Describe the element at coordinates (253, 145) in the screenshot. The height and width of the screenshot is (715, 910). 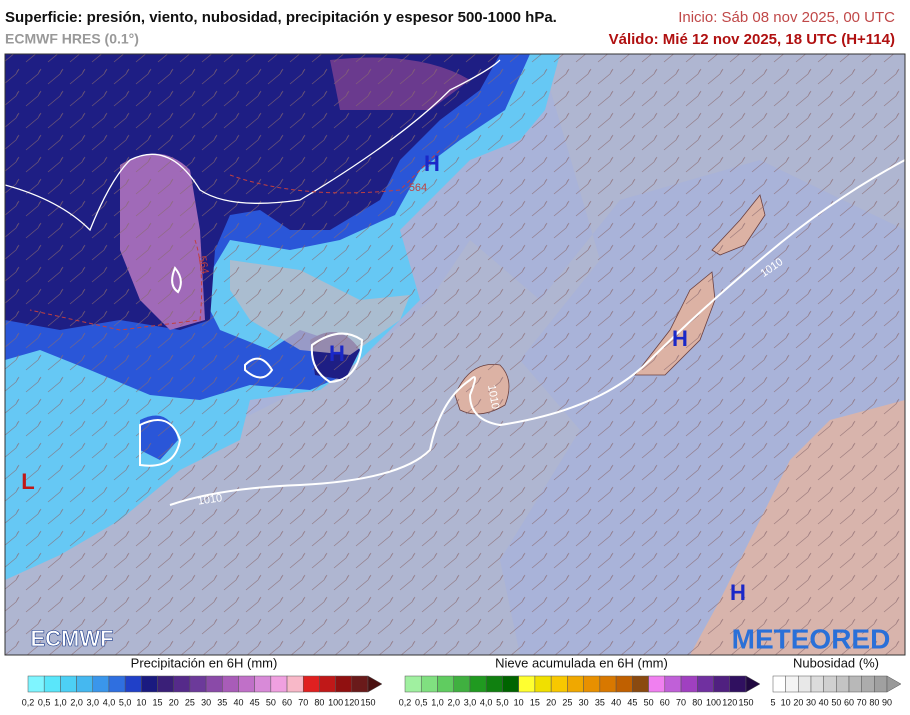
I see `isobar` at that location.